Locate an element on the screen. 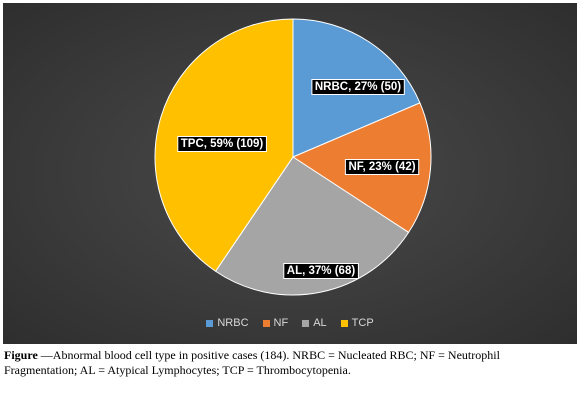 The image size is (580, 405). legend-label-nrbc: NRBC is located at coordinates (233, 323).